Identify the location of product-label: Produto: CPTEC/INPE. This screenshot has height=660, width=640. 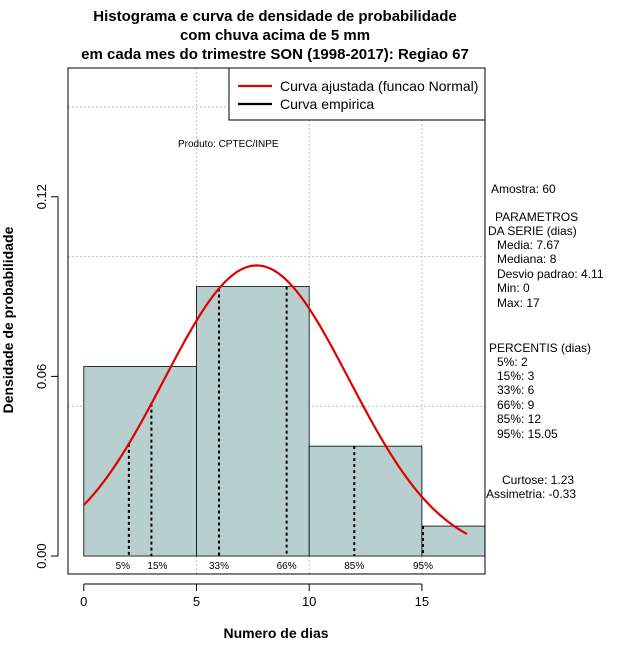
(228, 144).